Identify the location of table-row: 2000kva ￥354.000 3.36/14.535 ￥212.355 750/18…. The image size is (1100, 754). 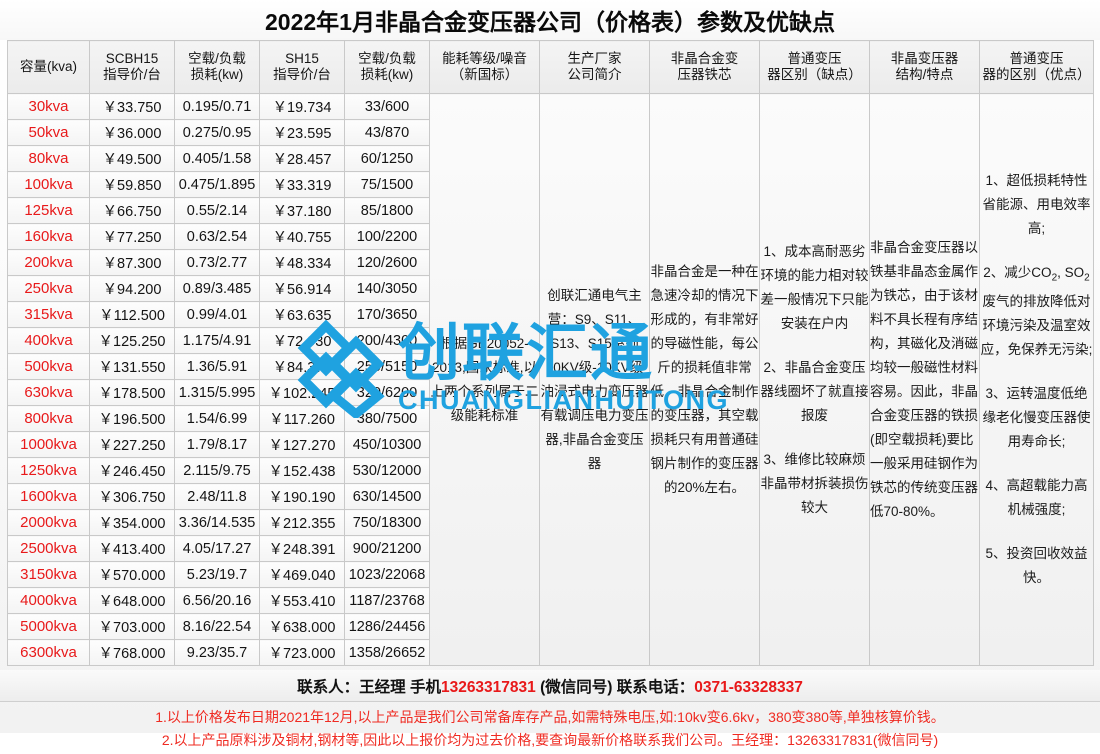
(550, 522).